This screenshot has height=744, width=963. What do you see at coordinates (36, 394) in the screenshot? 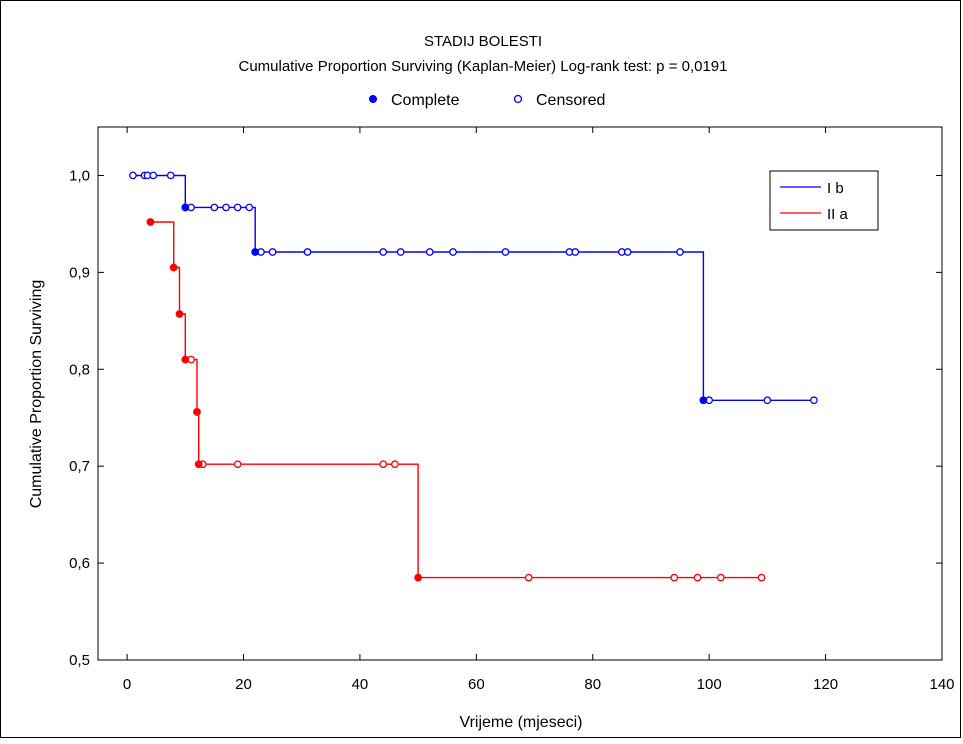
I see `y-axis-label: Cumulative Proportion Surviving` at bounding box center [36, 394].